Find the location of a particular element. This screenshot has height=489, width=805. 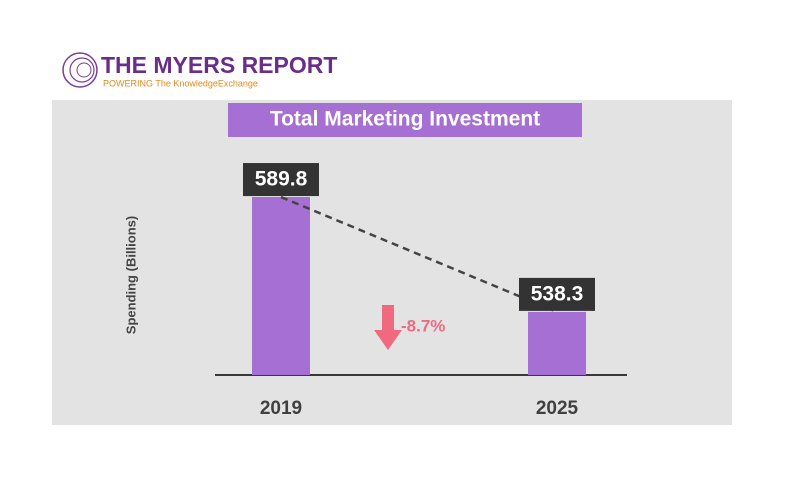

value-label: 589.8 is located at coordinates (281, 179).